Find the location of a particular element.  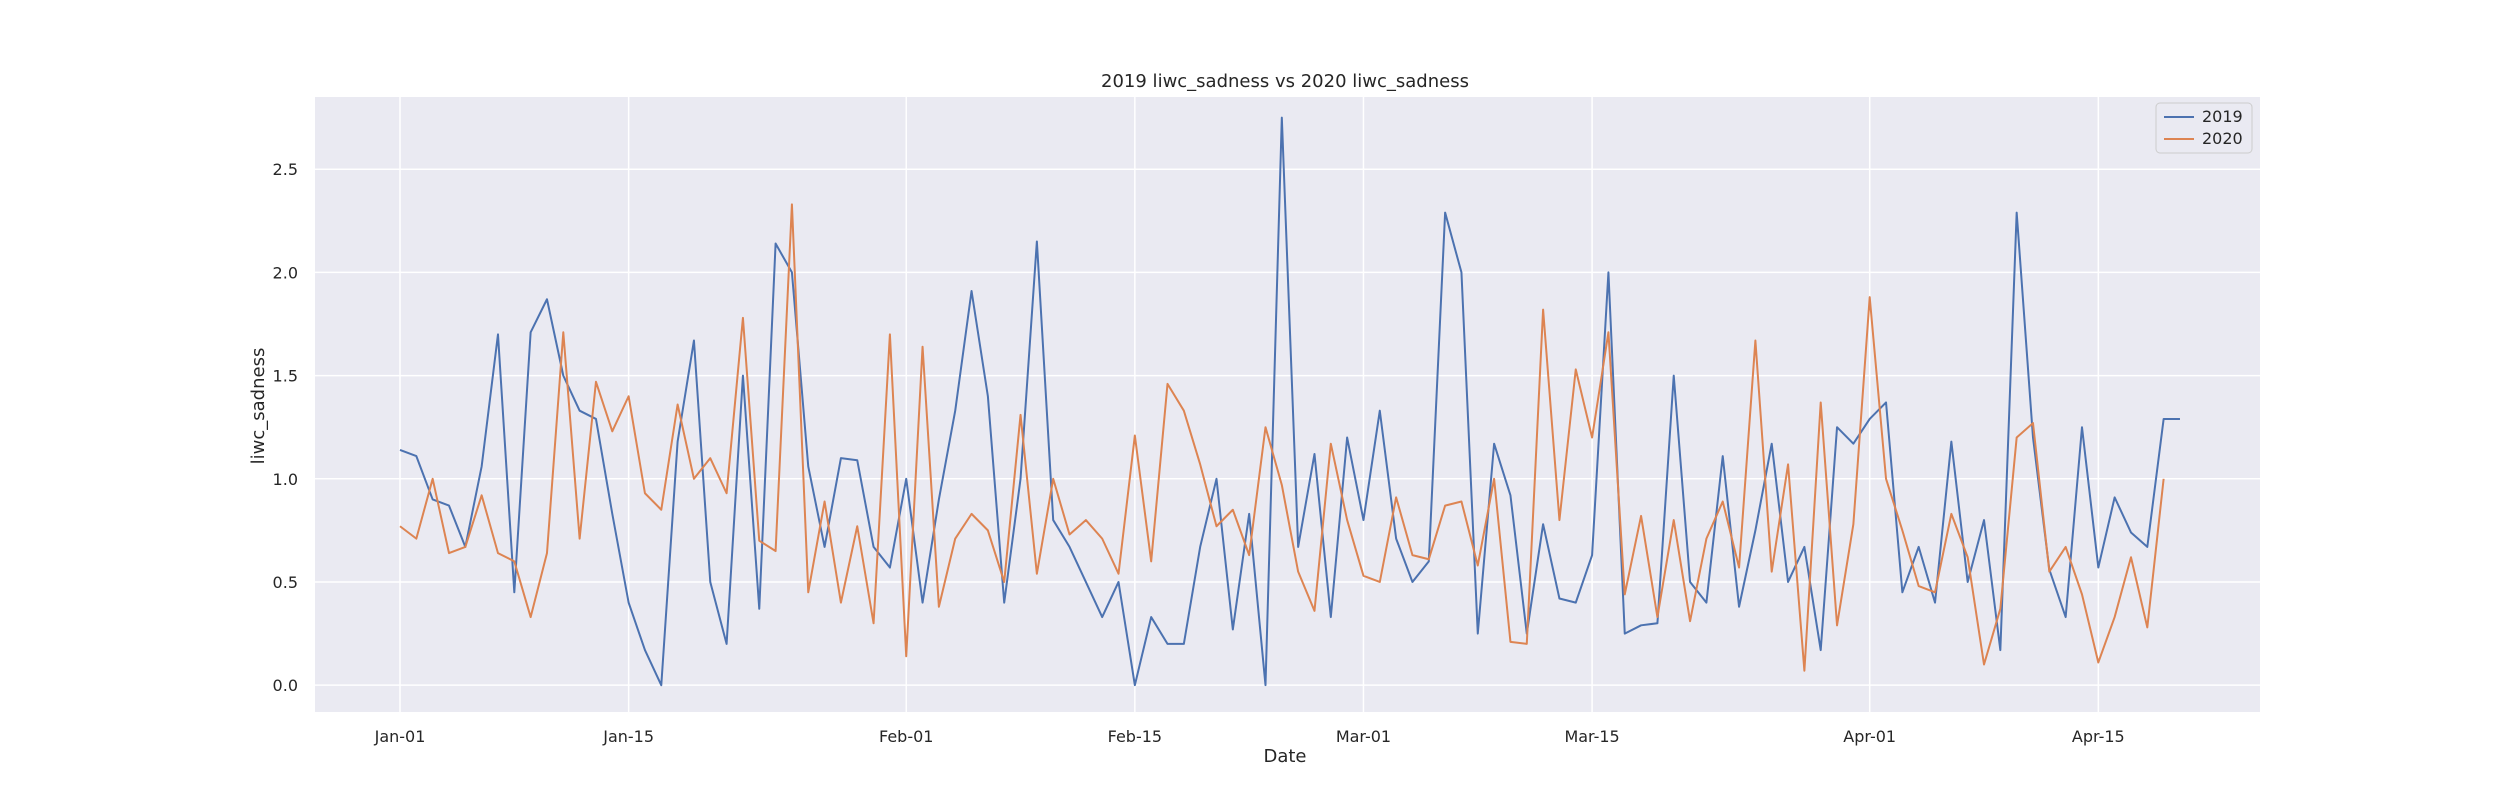

x-tick-label: Feb-01 is located at coordinates (906, 736).